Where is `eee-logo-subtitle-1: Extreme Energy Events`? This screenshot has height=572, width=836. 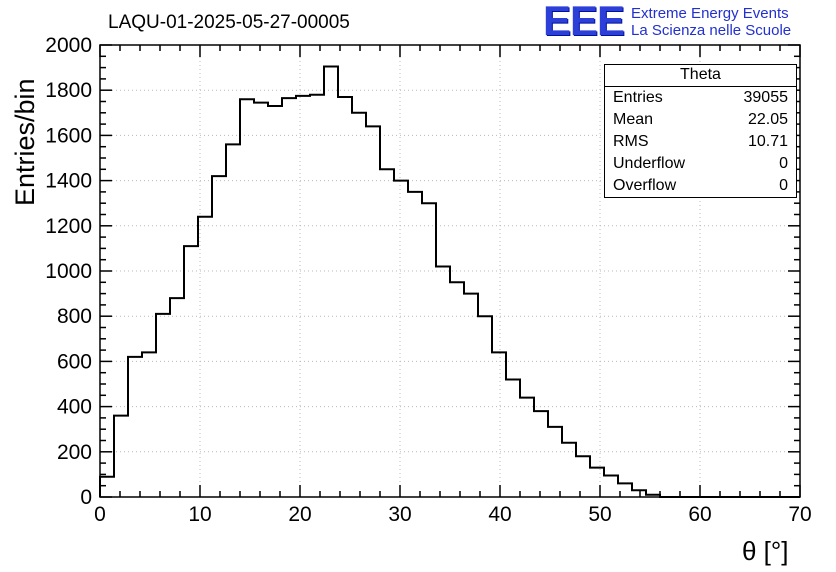 eee-logo-subtitle-1: Extreme Energy Events is located at coordinates (710, 13).